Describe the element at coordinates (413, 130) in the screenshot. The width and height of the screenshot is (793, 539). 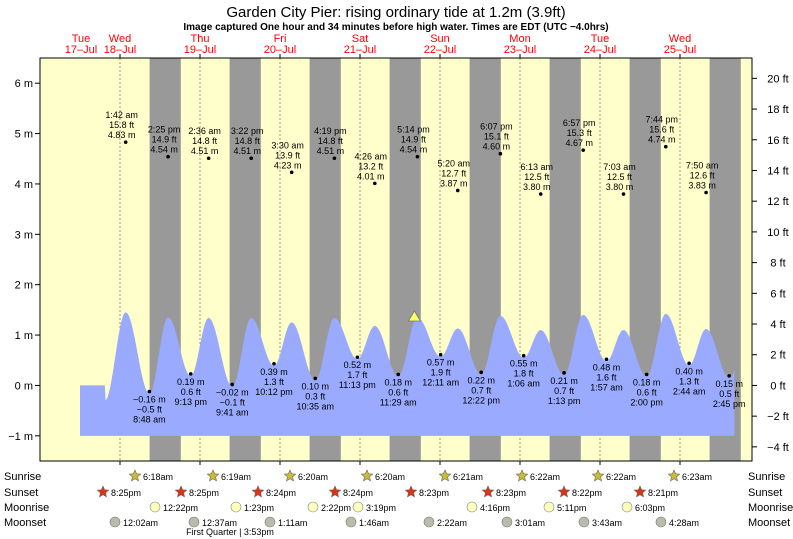
I see `high-tide-time: 5:14 pm` at that location.